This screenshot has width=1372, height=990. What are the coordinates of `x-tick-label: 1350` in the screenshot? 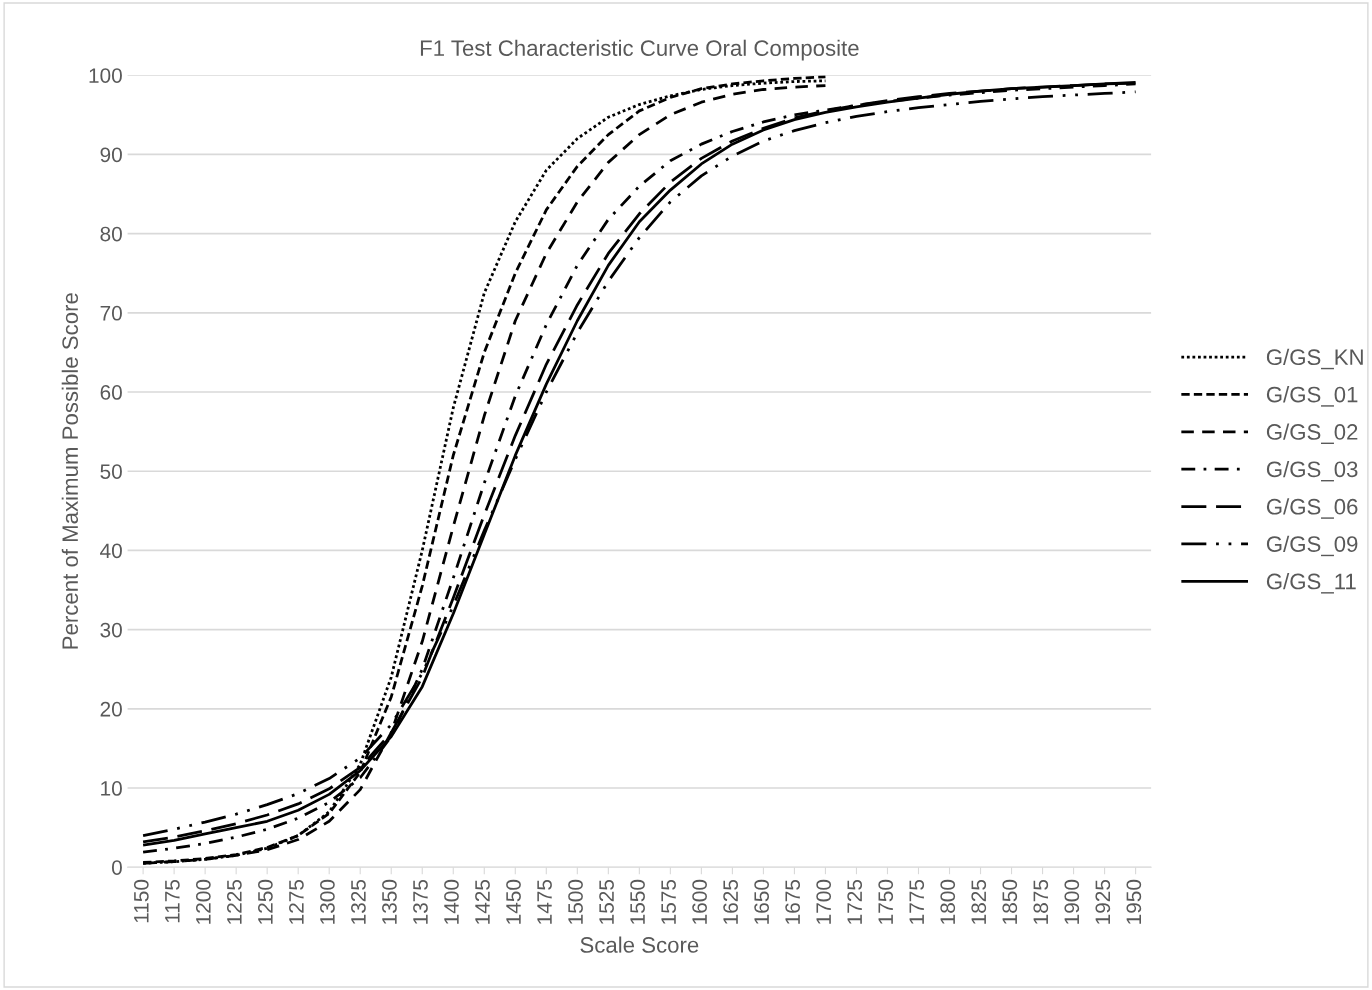 It's located at (389, 901).